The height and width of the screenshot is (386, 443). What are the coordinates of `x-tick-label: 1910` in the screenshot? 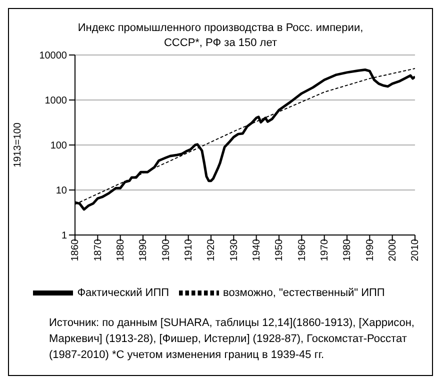 It's located at (188, 250).